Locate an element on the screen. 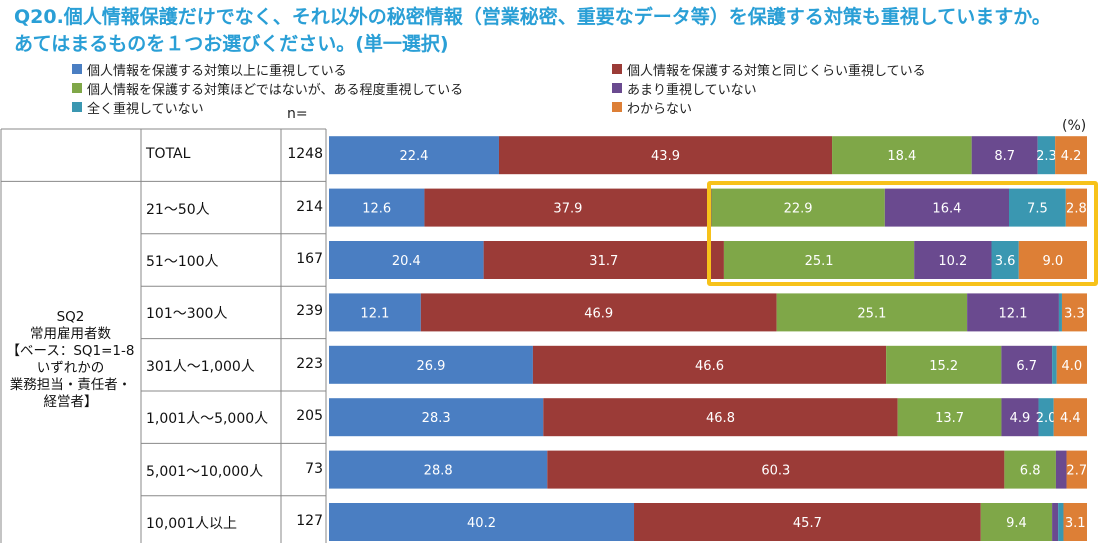 Image resolution: width=1104 pixels, height=543 pixels. legend-label: 個人情報を保護する対策と同じくらい重視している is located at coordinates (776, 71).